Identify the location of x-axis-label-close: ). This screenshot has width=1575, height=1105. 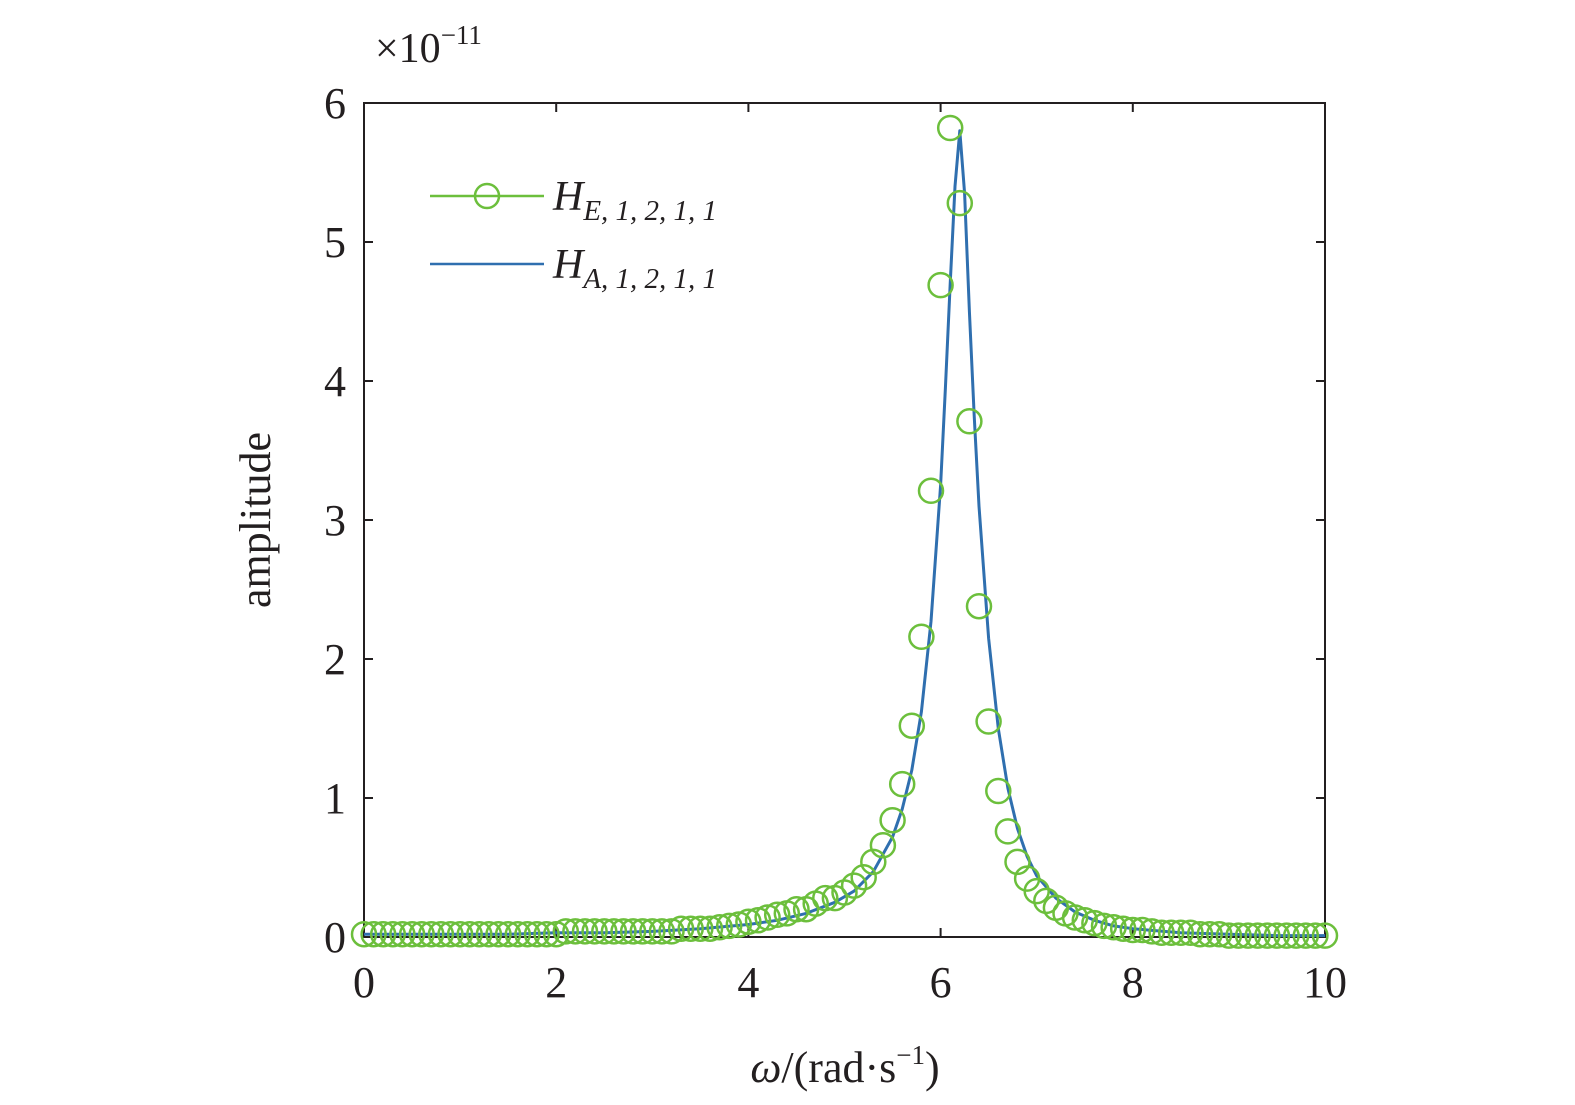
(932, 1067).